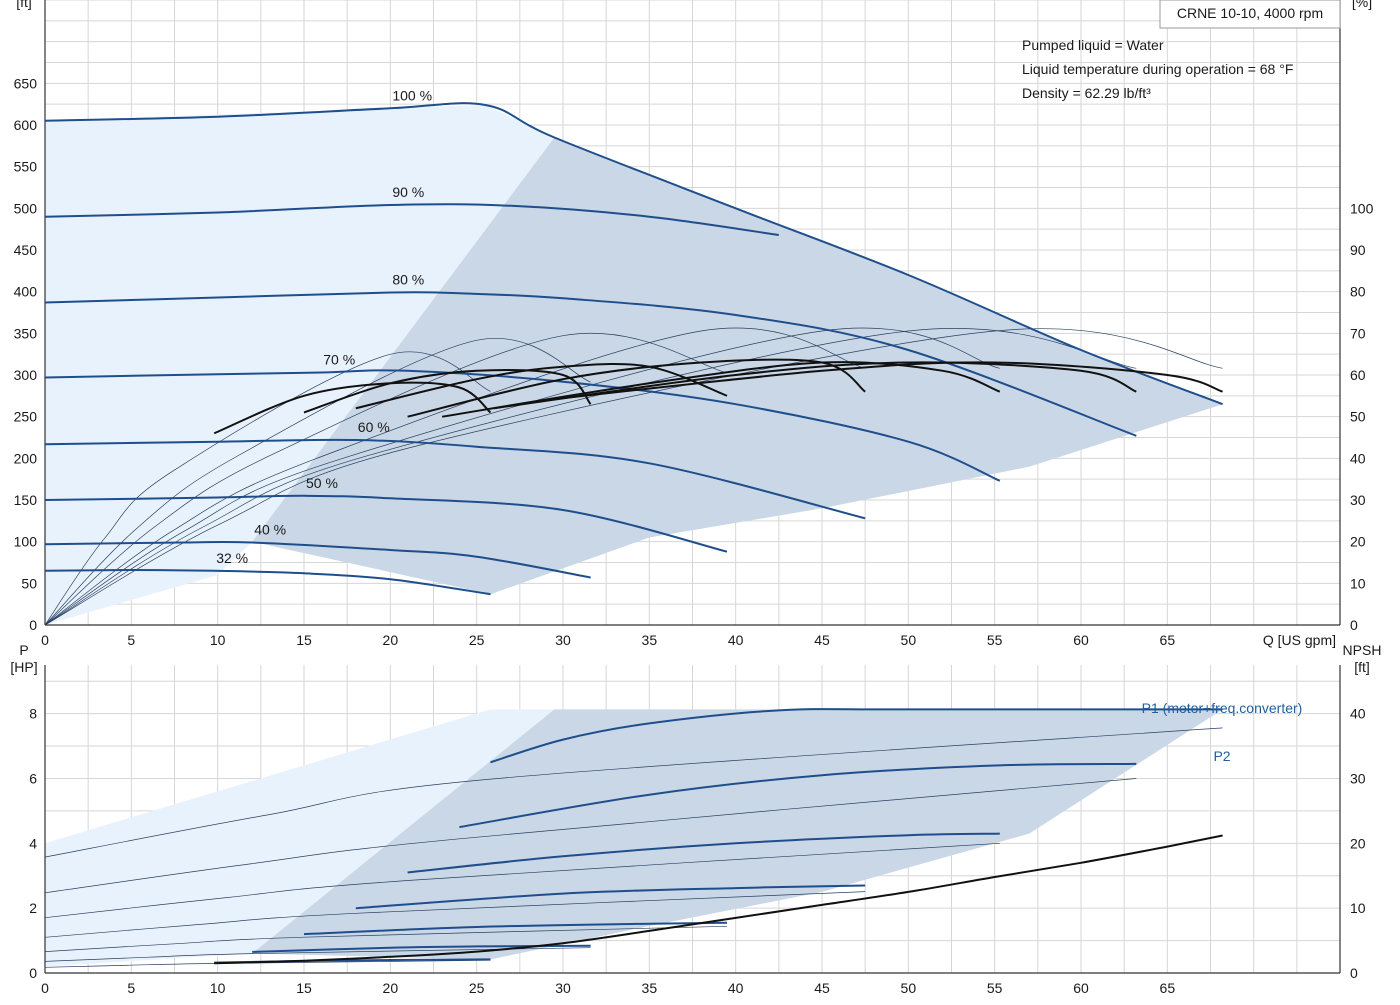 Image resolution: width=1400 pixels, height=1005 pixels. Describe the element at coordinates (1093, 45) in the screenshot. I see `info-line-liquid: Pumped liquid = Water` at that location.